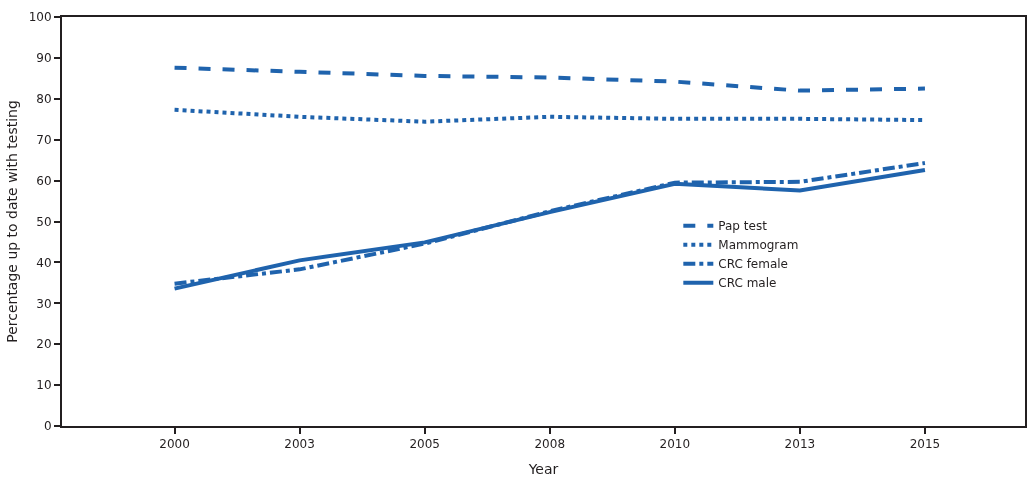 Image resolution: width=1036 pixels, height=486 pixels. I want to click on y-tick-label: 80, so click(44, 99).